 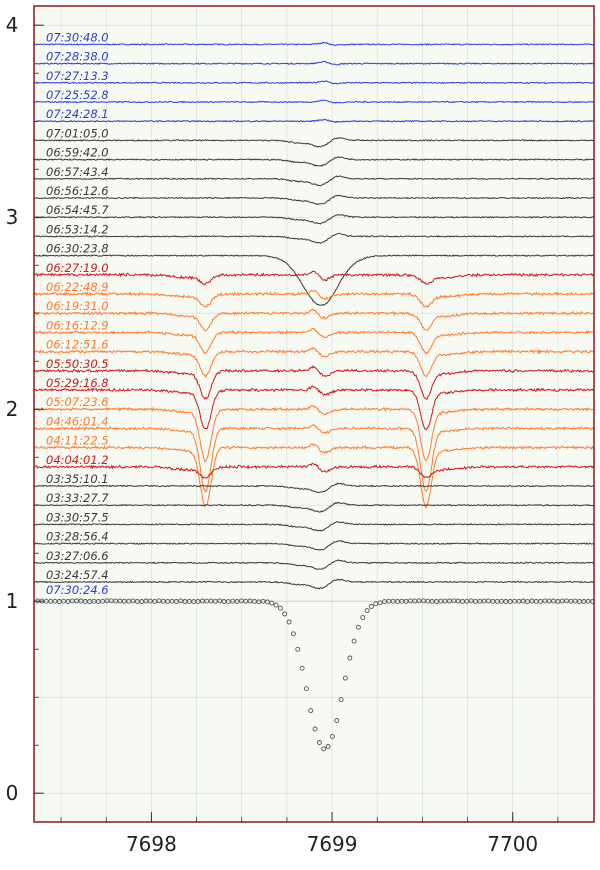 What do you see at coordinates (77, 76) in the screenshot?
I see `series-label: 07:27:13.3` at bounding box center [77, 76].